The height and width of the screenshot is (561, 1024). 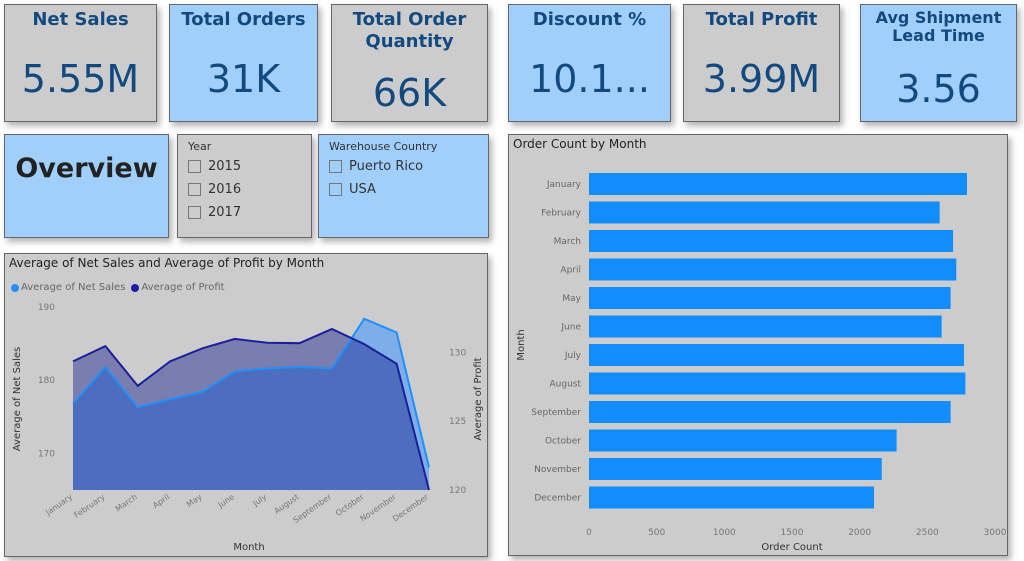 What do you see at coordinates (557, 470) in the screenshot?
I see `y-tick-label: November` at bounding box center [557, 470].